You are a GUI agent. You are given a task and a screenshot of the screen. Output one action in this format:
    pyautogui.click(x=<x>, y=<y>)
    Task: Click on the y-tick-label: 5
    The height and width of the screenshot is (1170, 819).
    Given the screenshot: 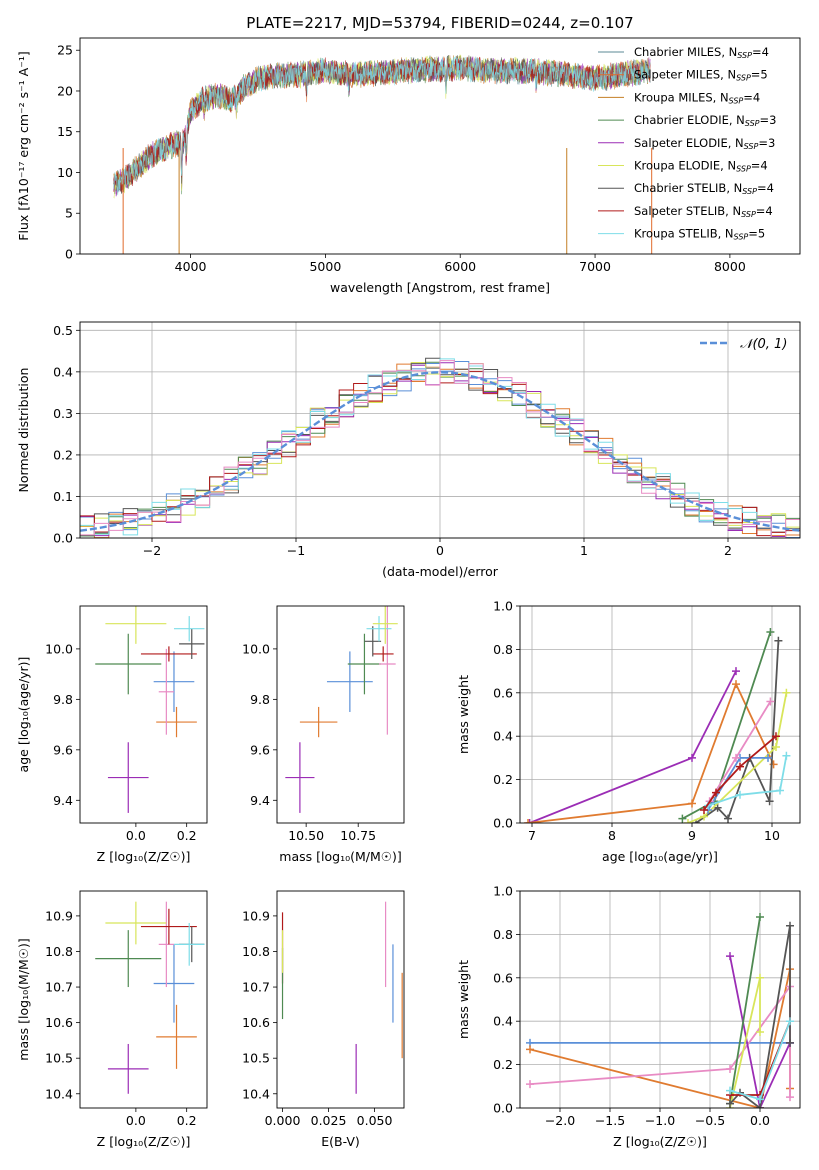 What is the action you would take?
    pyautogui.click(x=69, y=213)
    